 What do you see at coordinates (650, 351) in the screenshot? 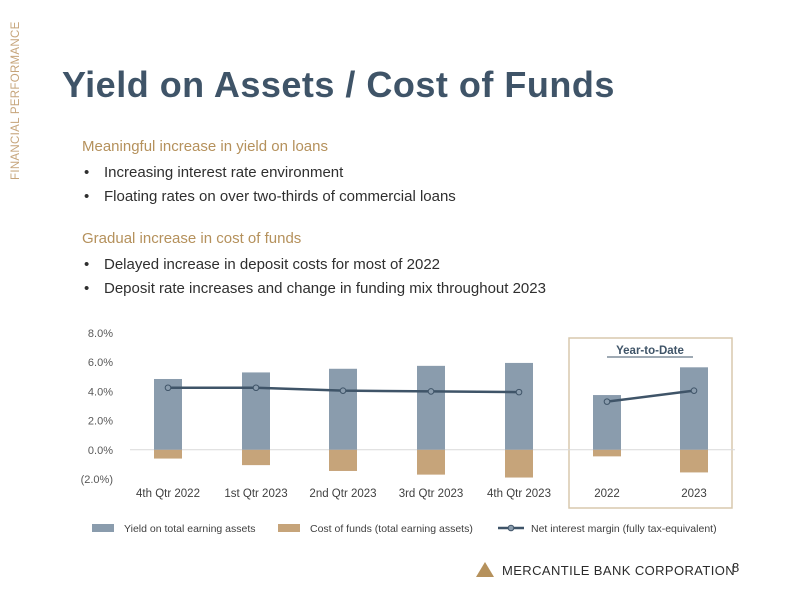
I see `year-to-date-label: Year-to-Date` at bounding box center [650, 351].